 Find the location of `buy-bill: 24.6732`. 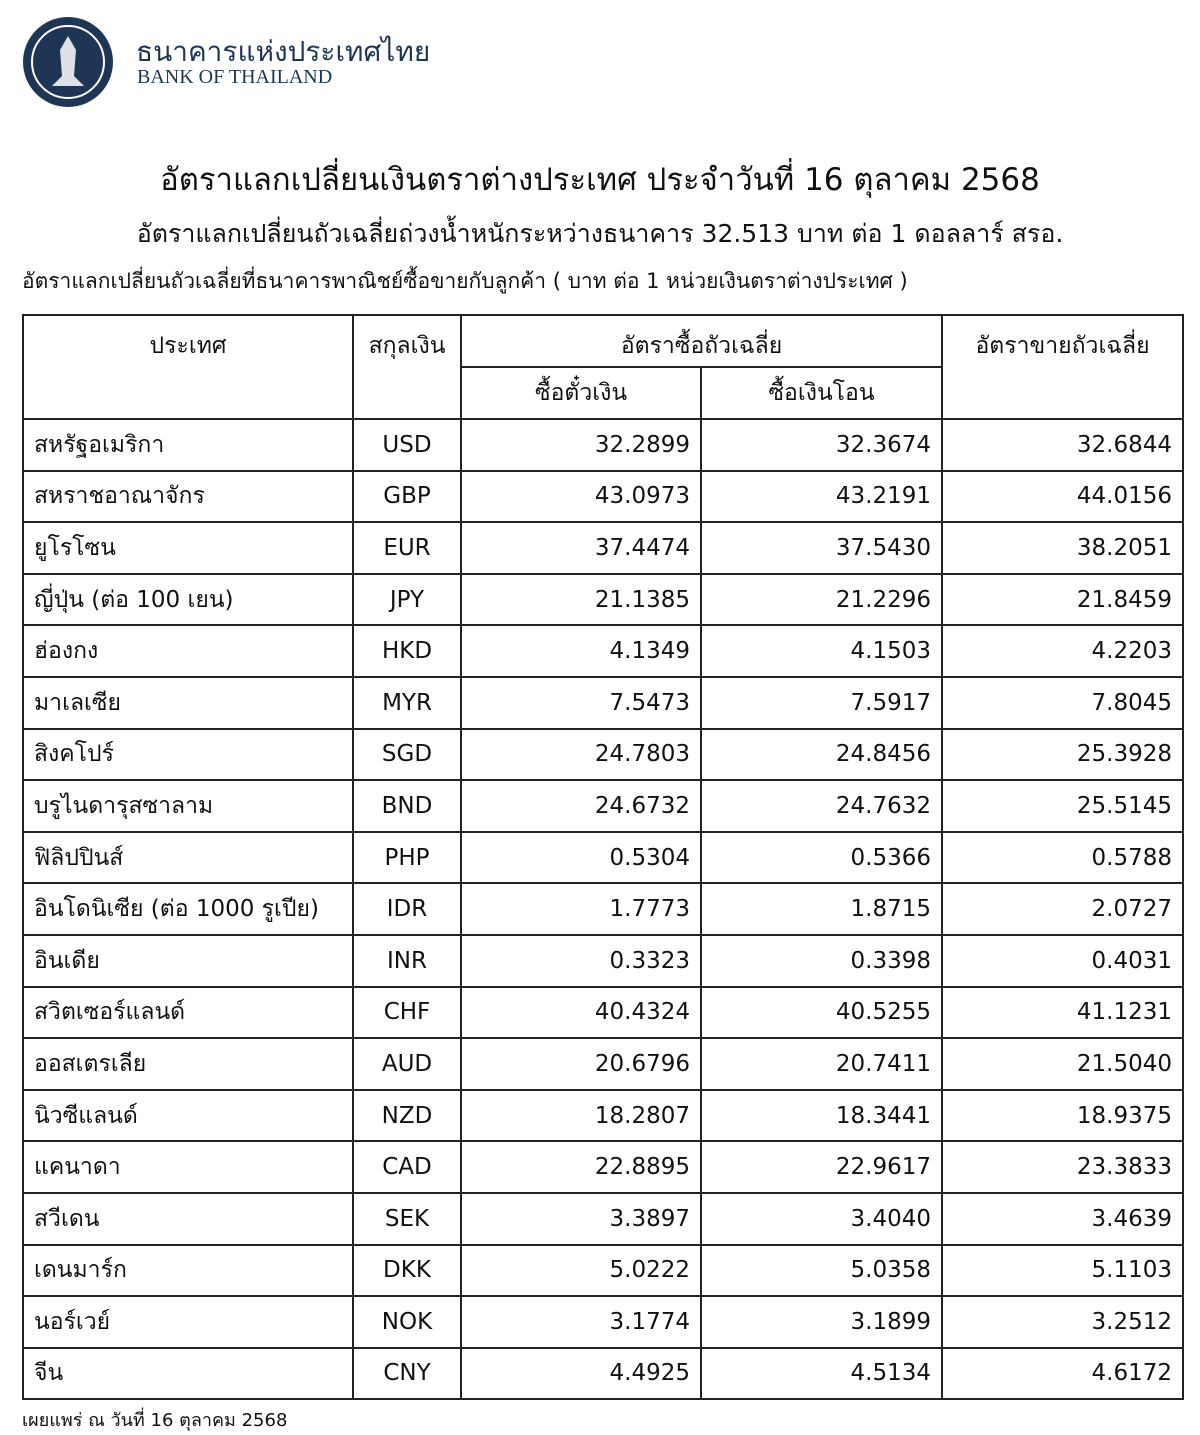

buy-bill: 24.6732 is located at coordinates (581, 806).